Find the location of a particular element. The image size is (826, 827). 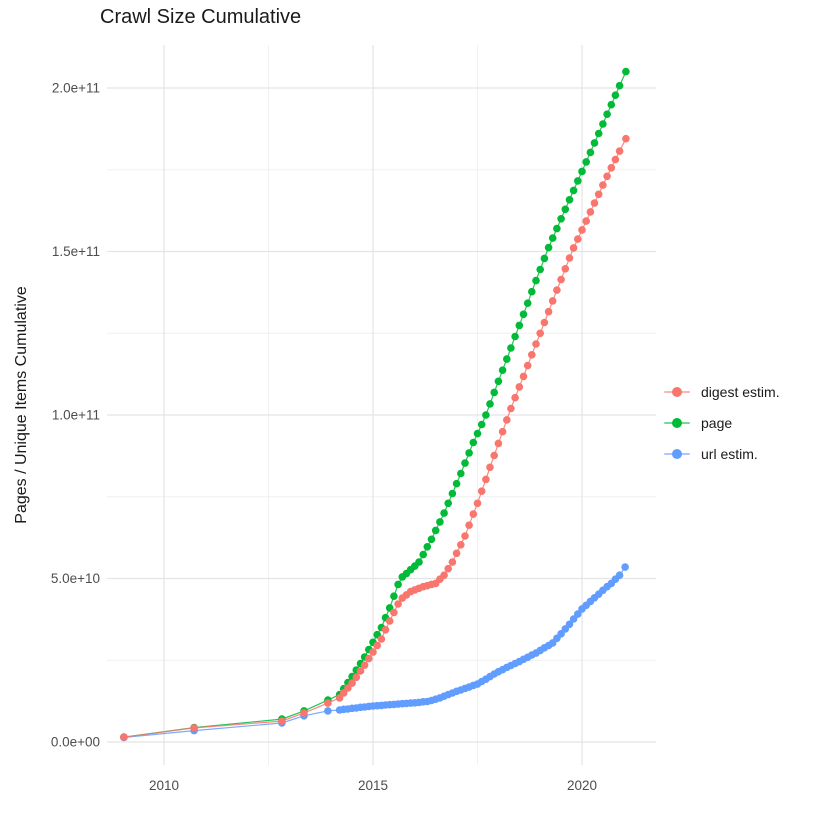

legend-label: url estim. is located at coordinates (729, 453).